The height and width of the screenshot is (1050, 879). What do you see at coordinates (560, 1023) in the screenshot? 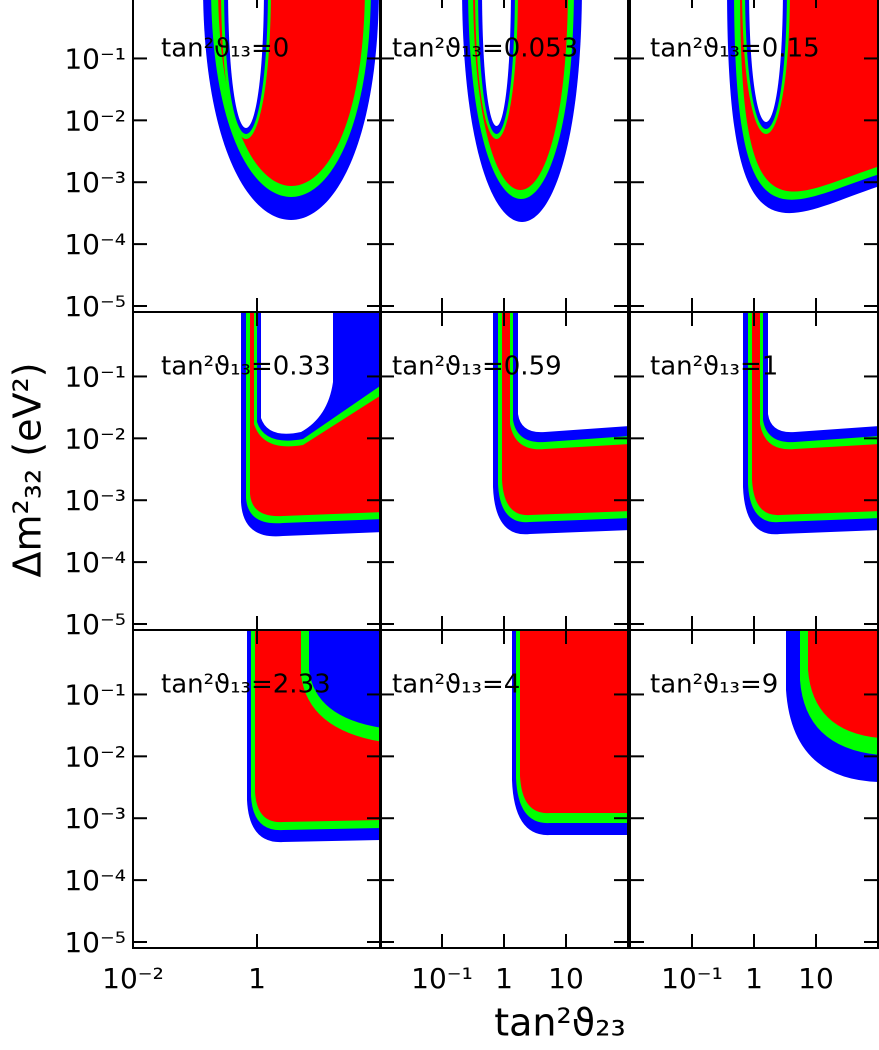
I see `x-axis-label: tan²ϑ₂₃` at bounding box center [560, 1023].